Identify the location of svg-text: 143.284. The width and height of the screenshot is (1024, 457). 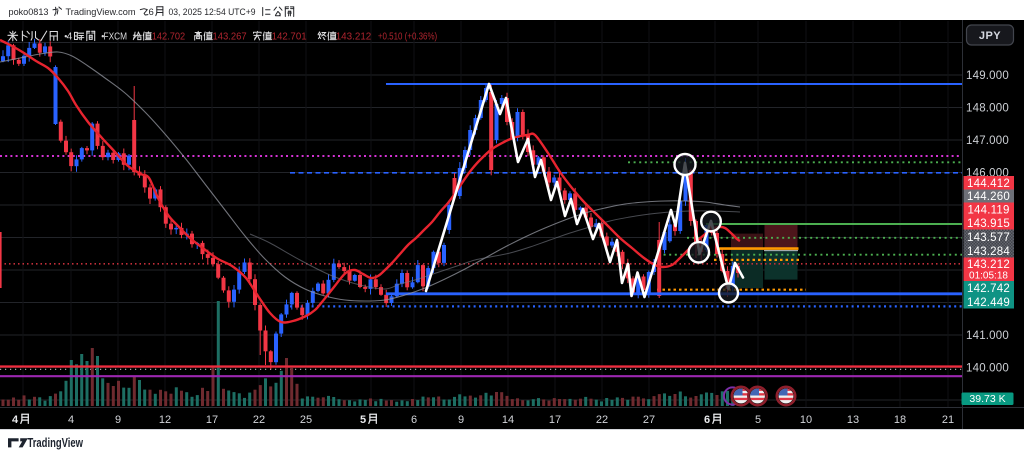
(988, 252).